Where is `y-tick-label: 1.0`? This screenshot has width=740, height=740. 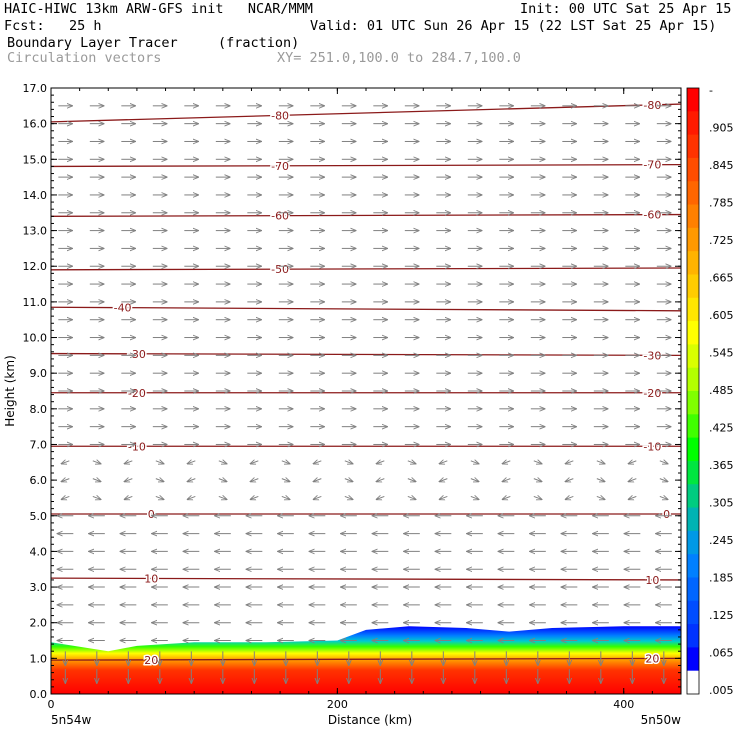 y-tick-label: 1.0 is located at coordinates (39, 658).